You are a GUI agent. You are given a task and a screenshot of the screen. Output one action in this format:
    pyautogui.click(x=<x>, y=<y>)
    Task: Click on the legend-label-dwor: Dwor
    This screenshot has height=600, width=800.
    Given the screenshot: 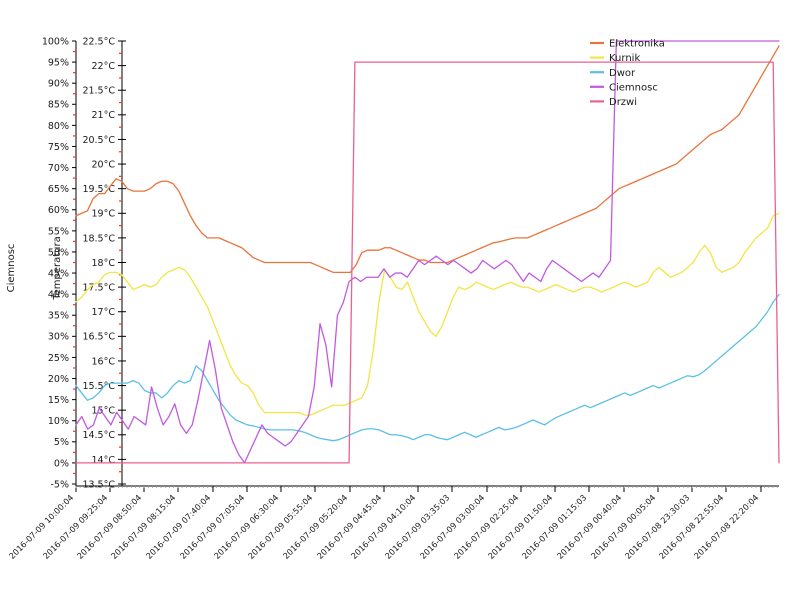 What is the action you would take?
    pyautogui.click(x=622, y=73)
    